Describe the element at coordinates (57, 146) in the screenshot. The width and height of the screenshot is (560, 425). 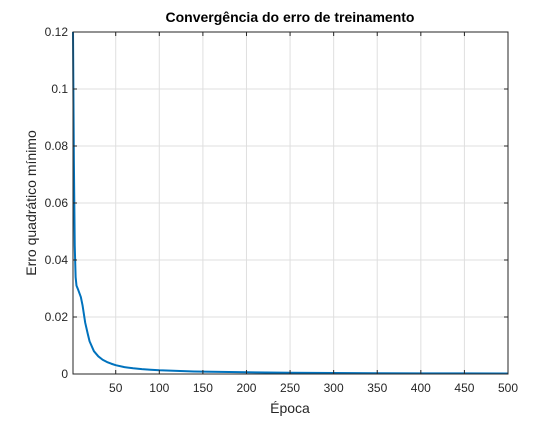
I see `y-tick-label: 0.08` at that location.